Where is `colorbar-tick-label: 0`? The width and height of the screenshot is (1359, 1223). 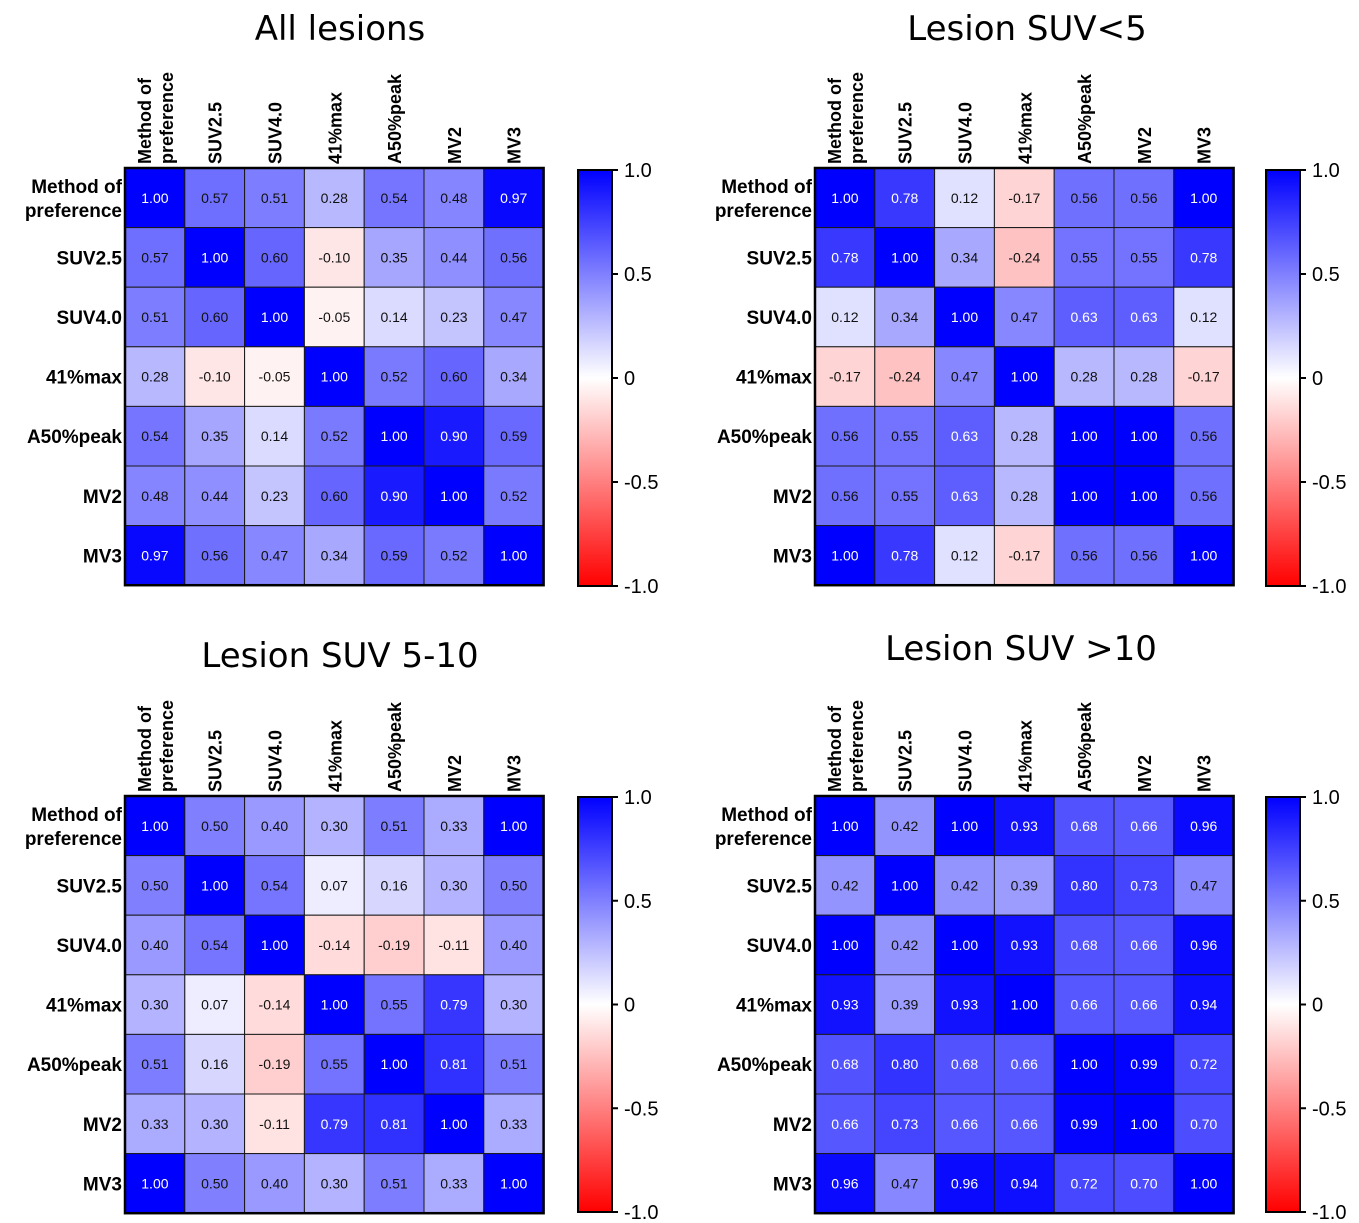
colorbar-tick-label: 0 is located at coordinates (1317, 1006).